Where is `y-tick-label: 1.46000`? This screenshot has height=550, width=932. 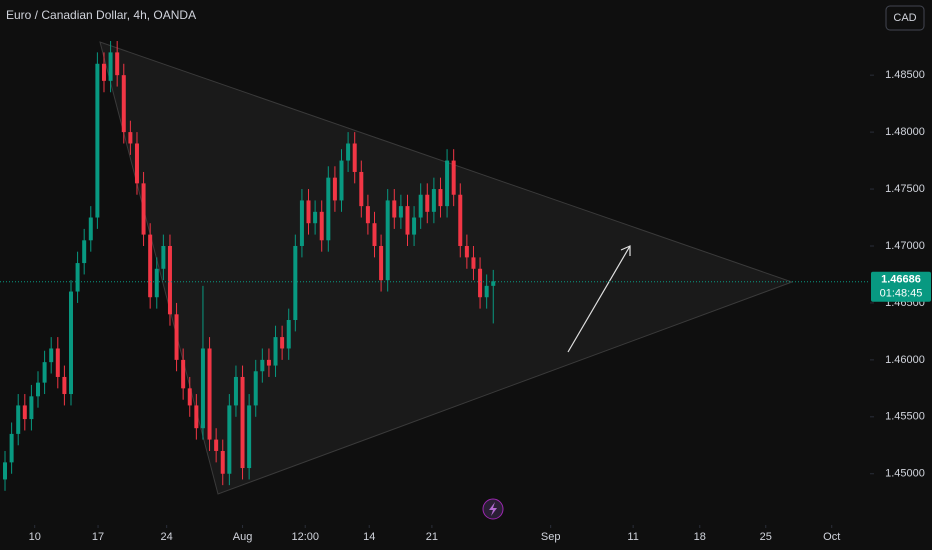 y-tick-label: 1.46000 is located at coordinates (905, 360).